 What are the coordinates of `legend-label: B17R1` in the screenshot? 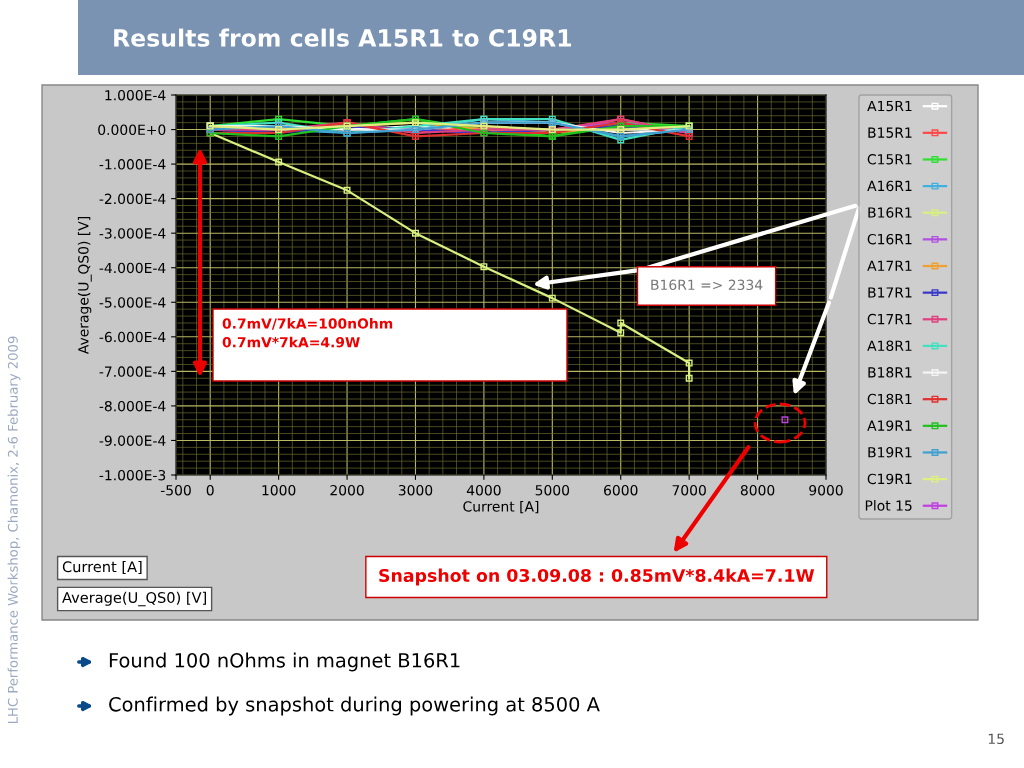 It's located at (890, 292).